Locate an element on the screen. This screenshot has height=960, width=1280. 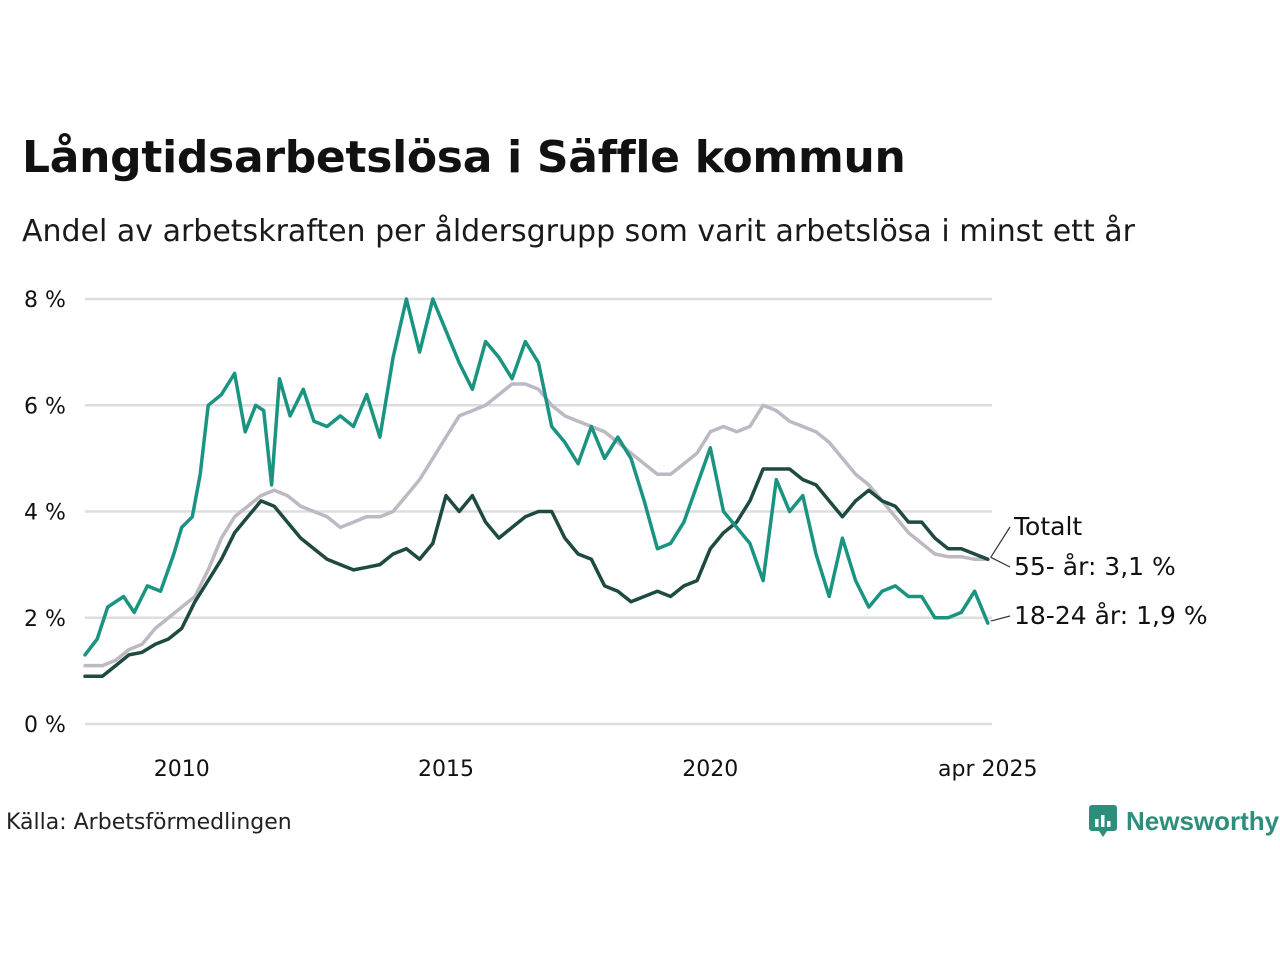
label-layer: Totalt 55- år: 3,1 % 18-24 år: 1,9 % is located at coordinates (1099, 571).